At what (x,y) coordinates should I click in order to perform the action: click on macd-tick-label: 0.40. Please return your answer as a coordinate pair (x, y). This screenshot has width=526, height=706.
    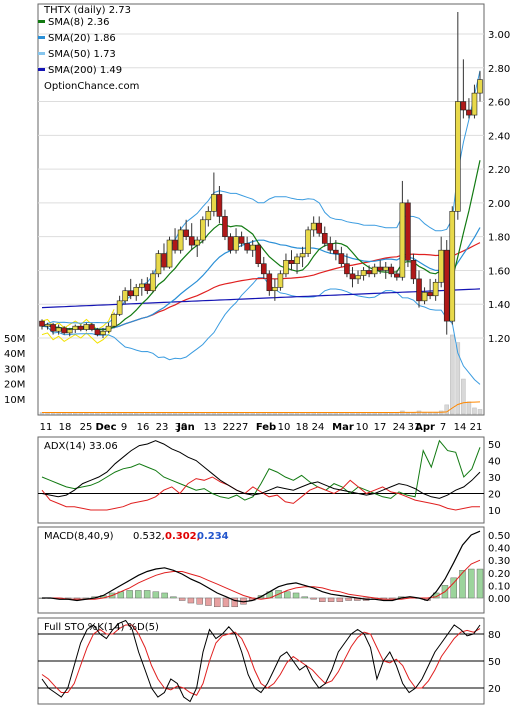
    Looking at the image, I should click on (499, 549).